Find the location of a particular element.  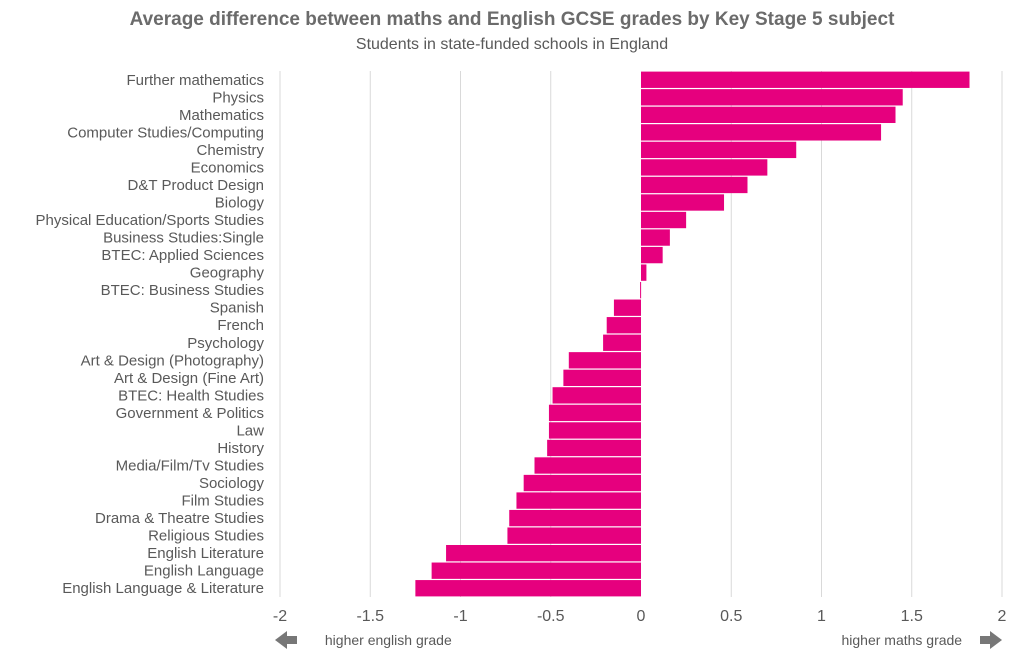

category-label: Mathematics is located at coordinates (221, 115).